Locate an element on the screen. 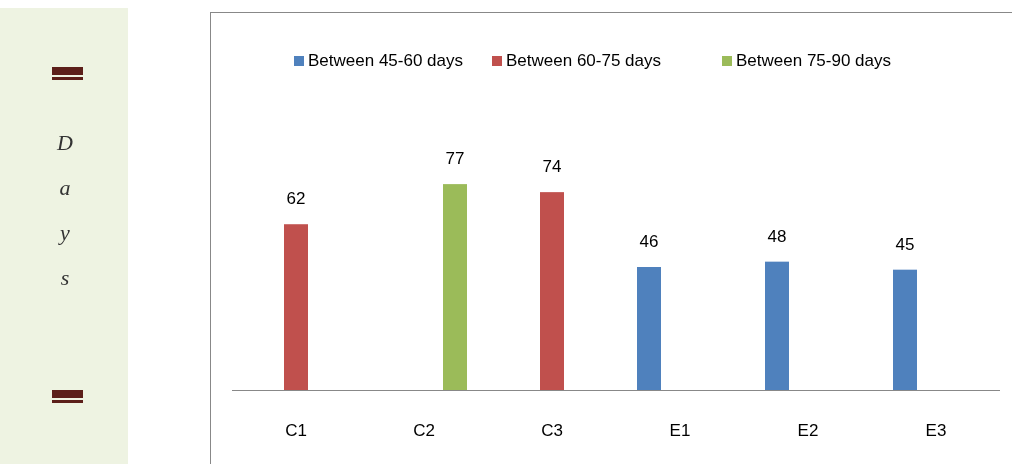 The image size is (1012, 464). x-tick-label: C3 is located at coordinates (552, 430).